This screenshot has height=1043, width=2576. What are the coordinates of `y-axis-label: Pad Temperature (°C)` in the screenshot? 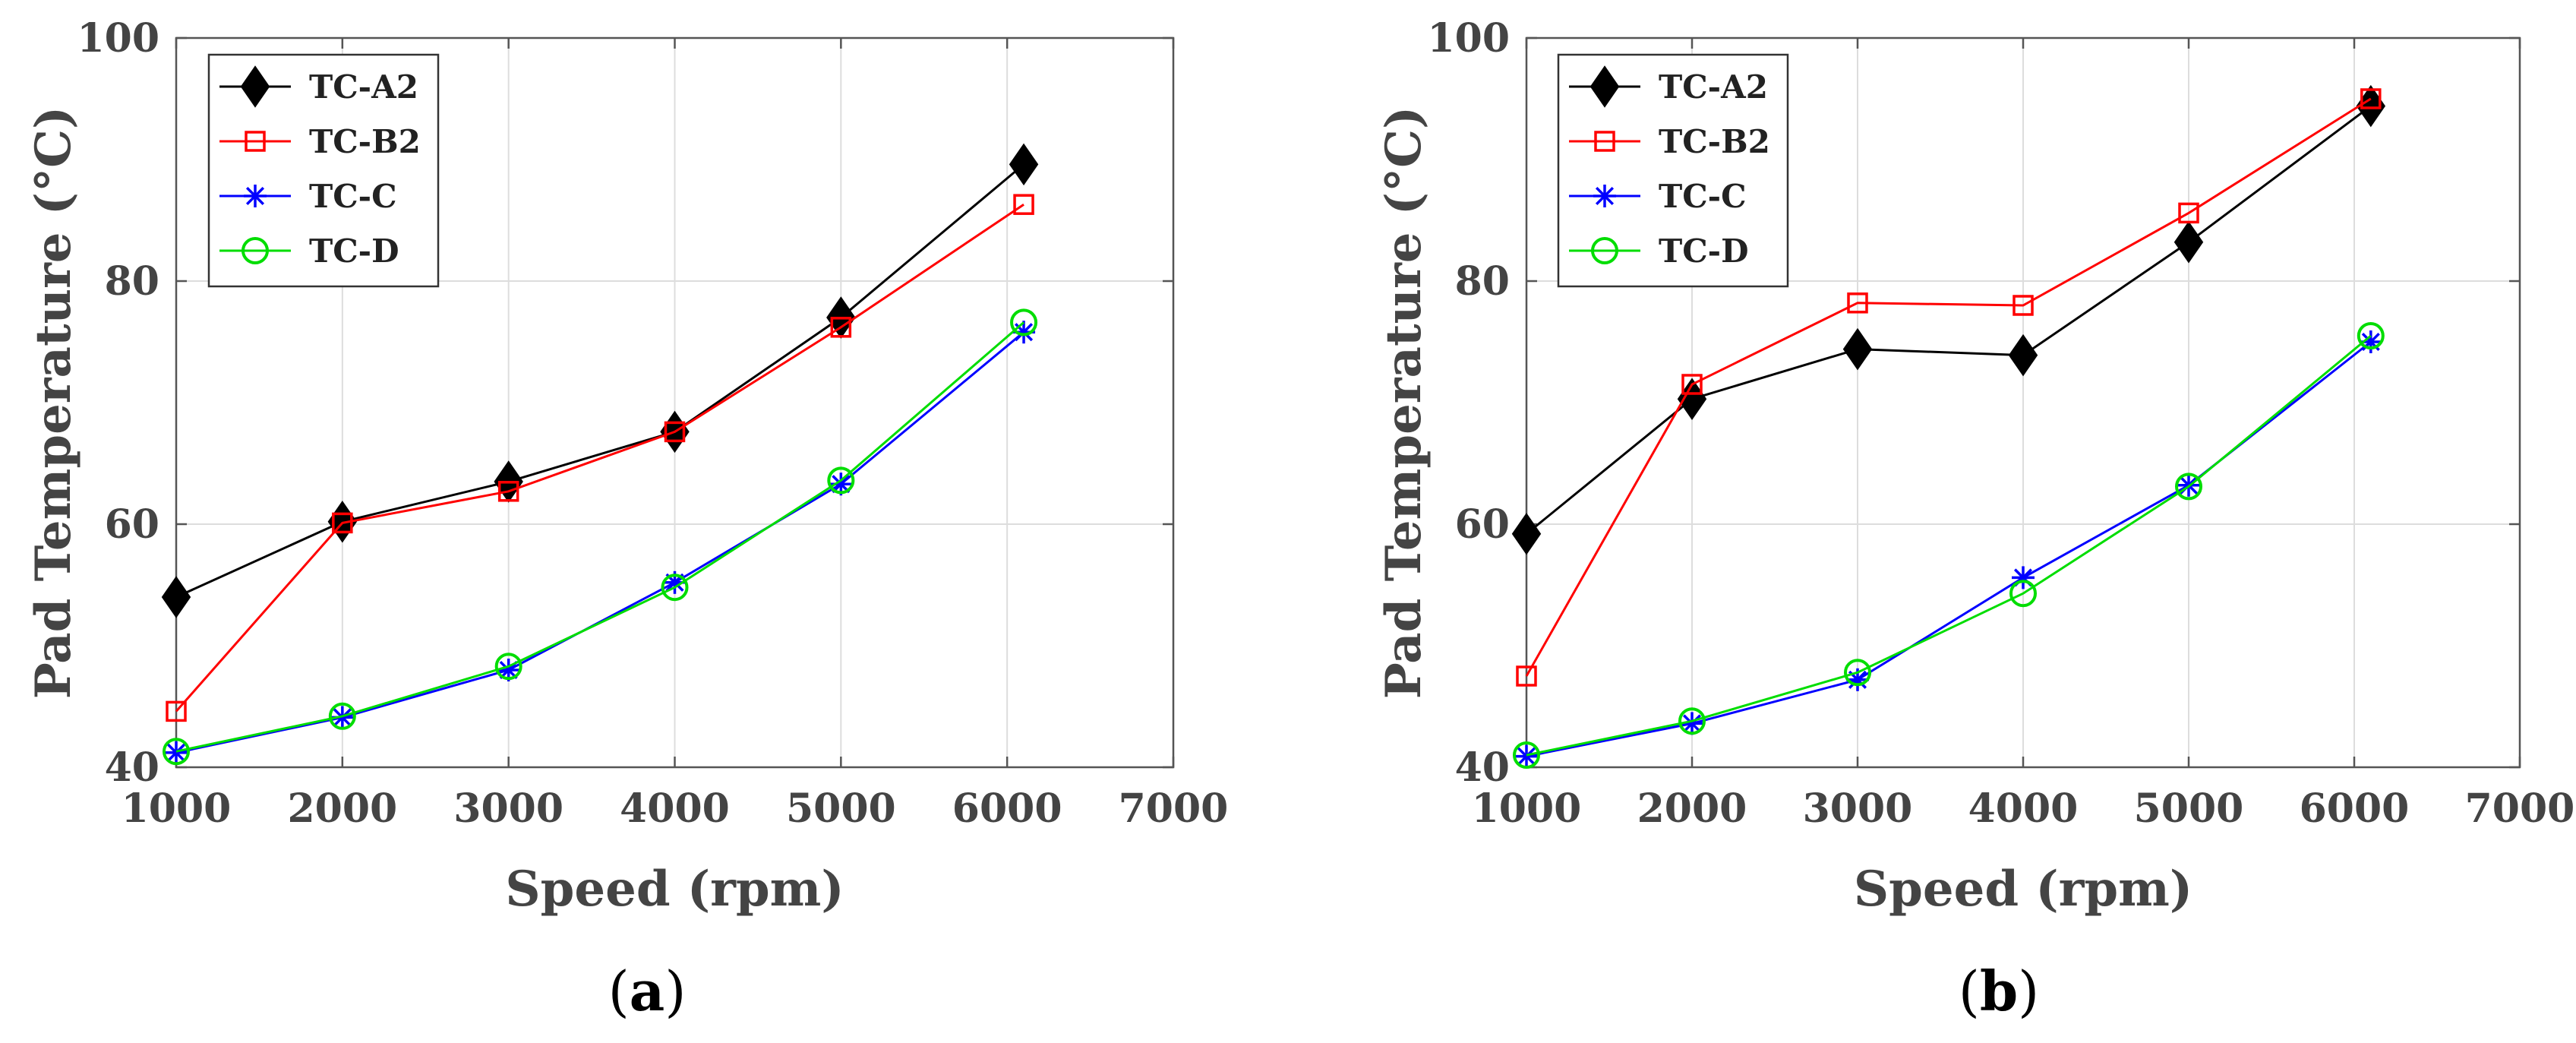 It's located at (54, 403).